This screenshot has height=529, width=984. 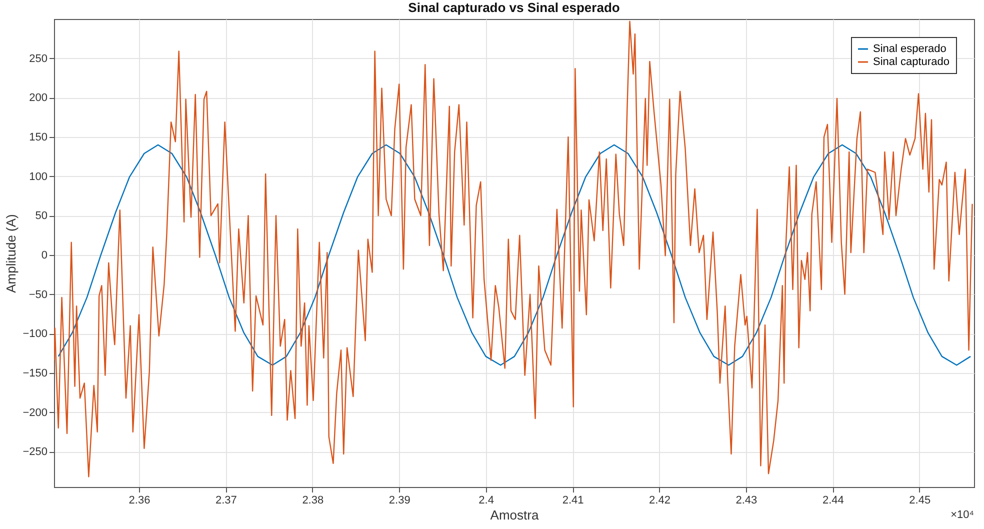 What do you see at coordinates (515, 515) in the screenshot?
I see `x-axis-title: Amostra` at bounding box center [515, 515].